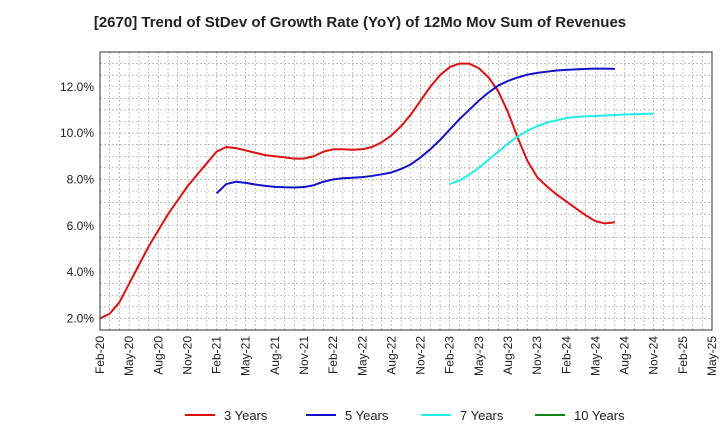  What do you see at coordinates (479, 356) in the screenshot?
I see `x-tick-label: May-23` at bounding box center [479, 356].